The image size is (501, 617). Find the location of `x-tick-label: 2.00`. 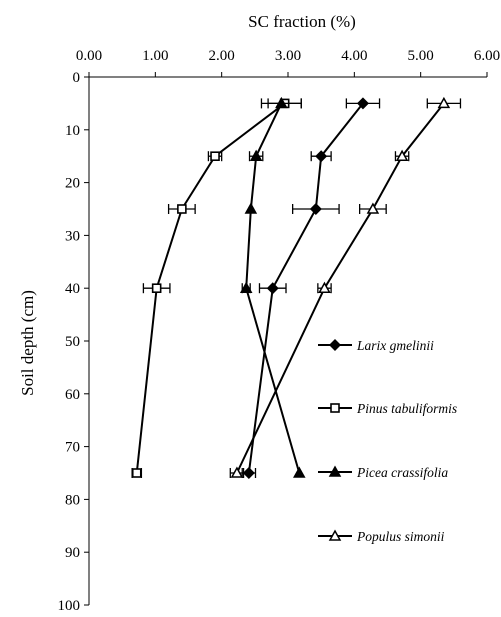

x-tick-label: 2.00 is located at coordinates (222, 56).